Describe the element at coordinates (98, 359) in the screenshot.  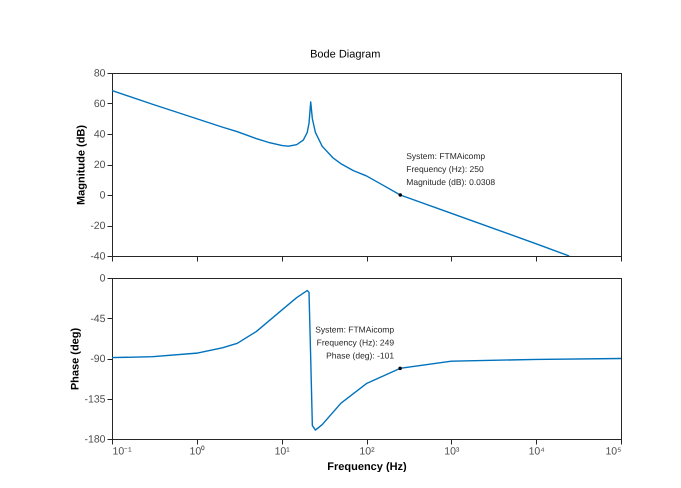
I see `y-tick-label: -90` at that location.